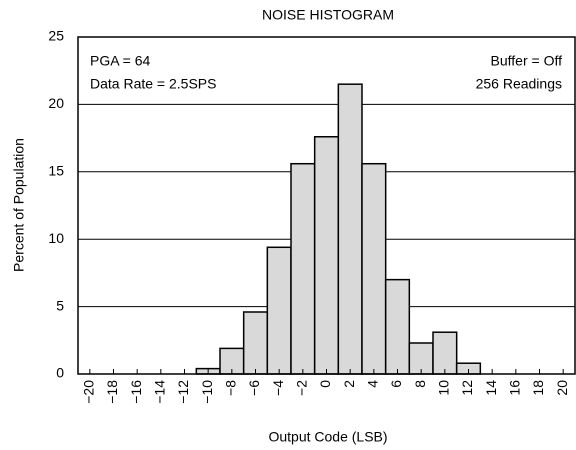 This screenshot has height=450, width=576. I want to click on y-tick-label: 0, so click(60, 373).